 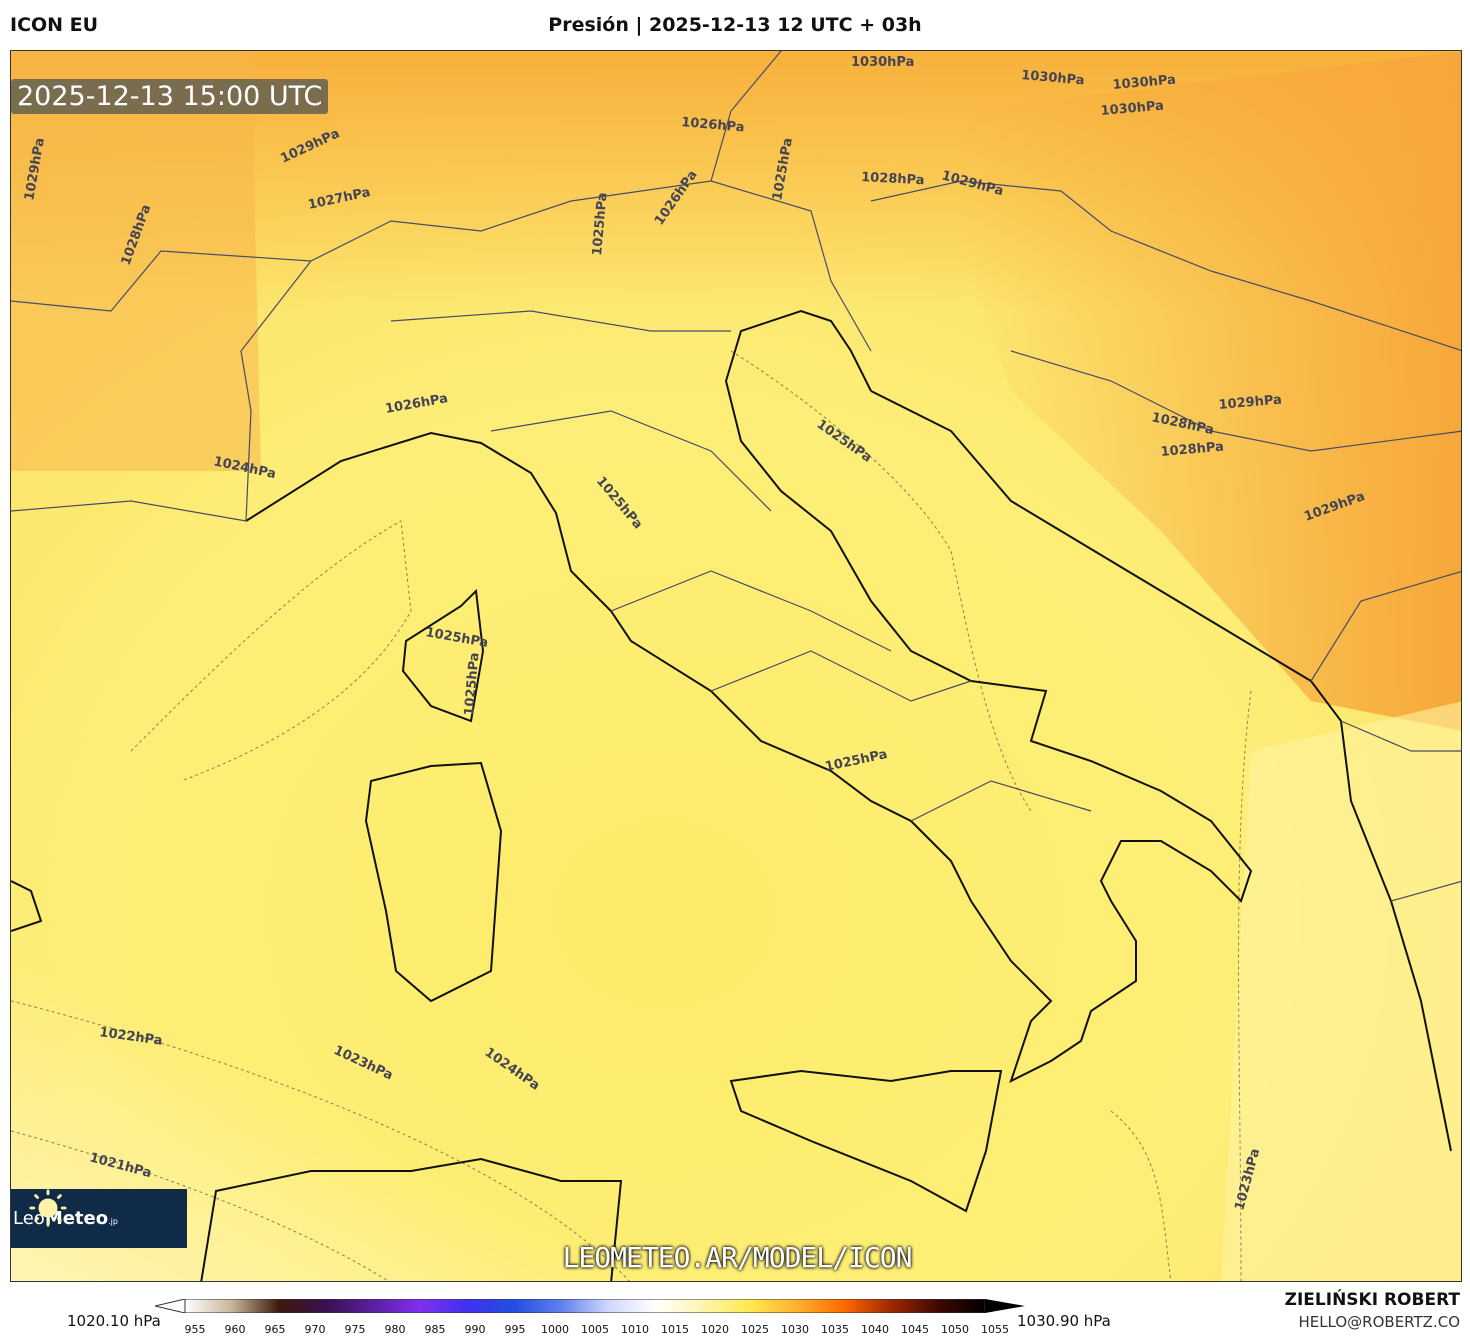 What do you see at coordinates (595, 1329) in the screenshot?
I see `colorbar-tick: 1005` at bounding box center [595, 1329].